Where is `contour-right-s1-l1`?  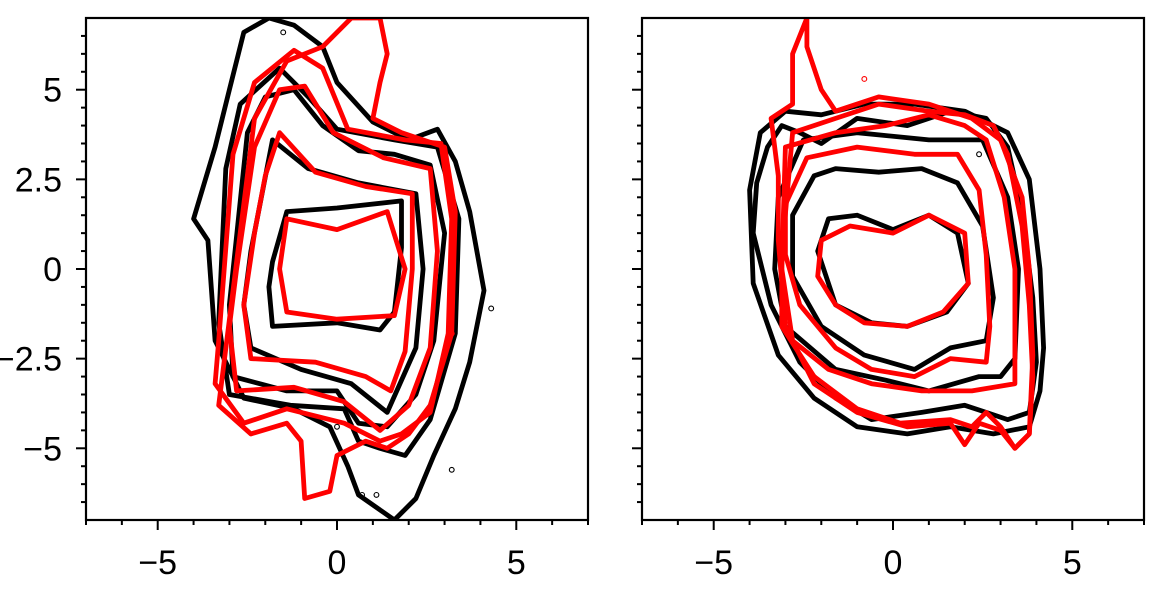 contour-right-s1-l1 is located at coordinates (888, 262).